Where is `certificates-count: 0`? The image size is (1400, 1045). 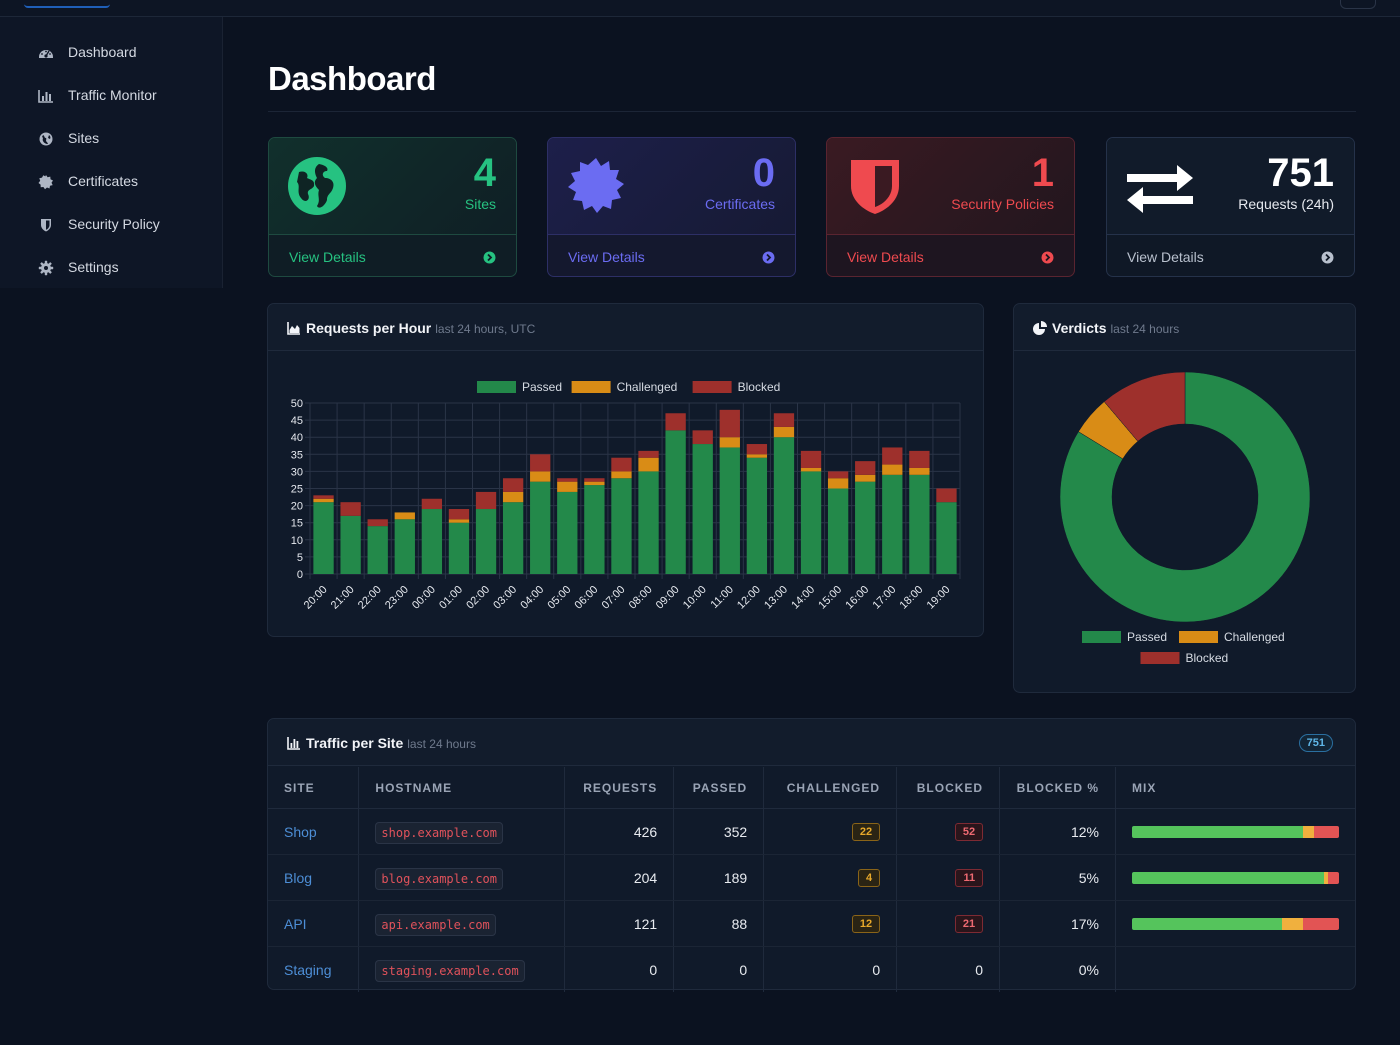 certificates-count: 0 is located at coordinates (763, 173).